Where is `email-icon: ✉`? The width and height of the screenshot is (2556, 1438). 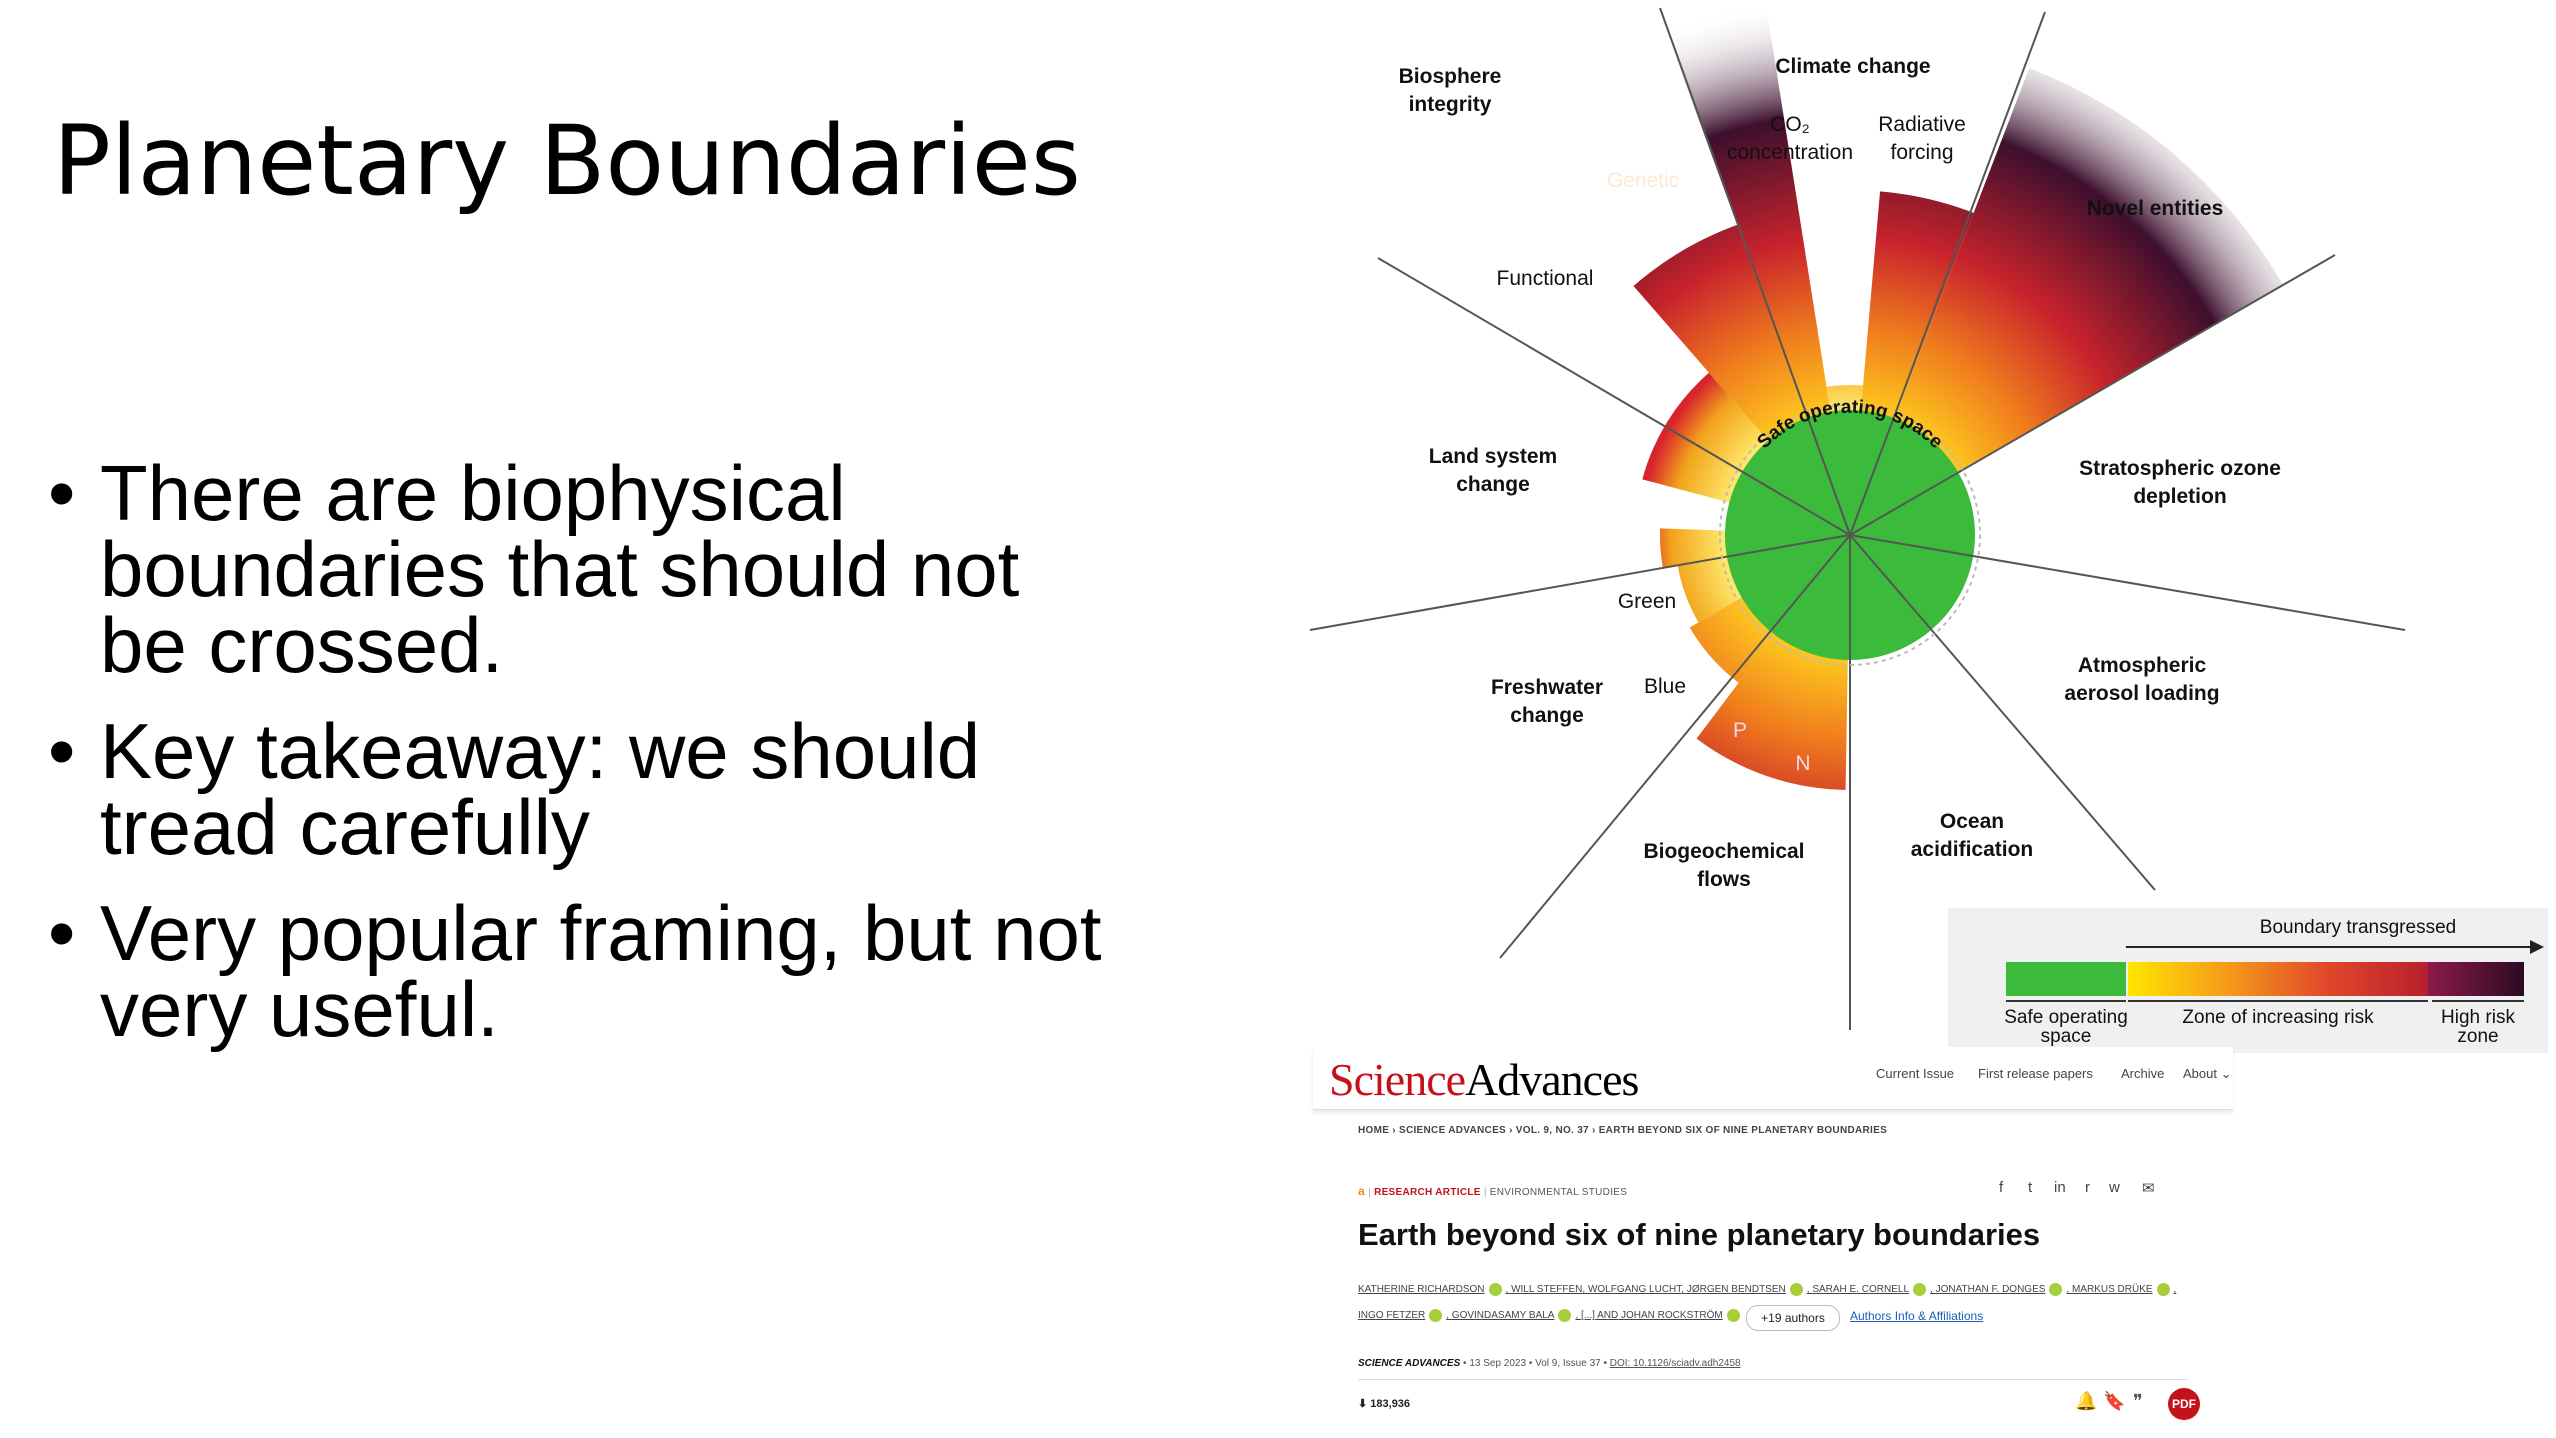 email-icon: ✉ is located at coordinates (2148, 1188).